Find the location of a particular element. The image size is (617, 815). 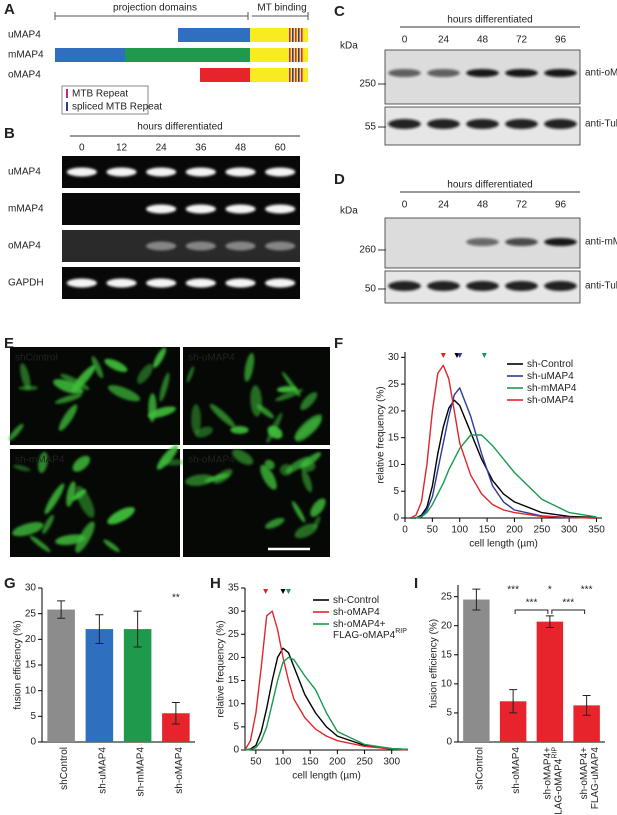

panel-label: G is located at coordinates (10, 583).